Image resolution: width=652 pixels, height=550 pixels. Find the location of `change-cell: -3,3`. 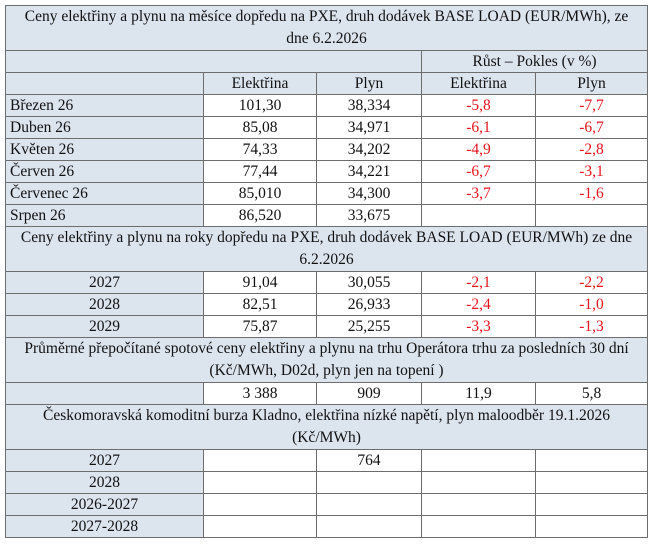

change-cell: -3,3 is located at coordinates (478, 326).